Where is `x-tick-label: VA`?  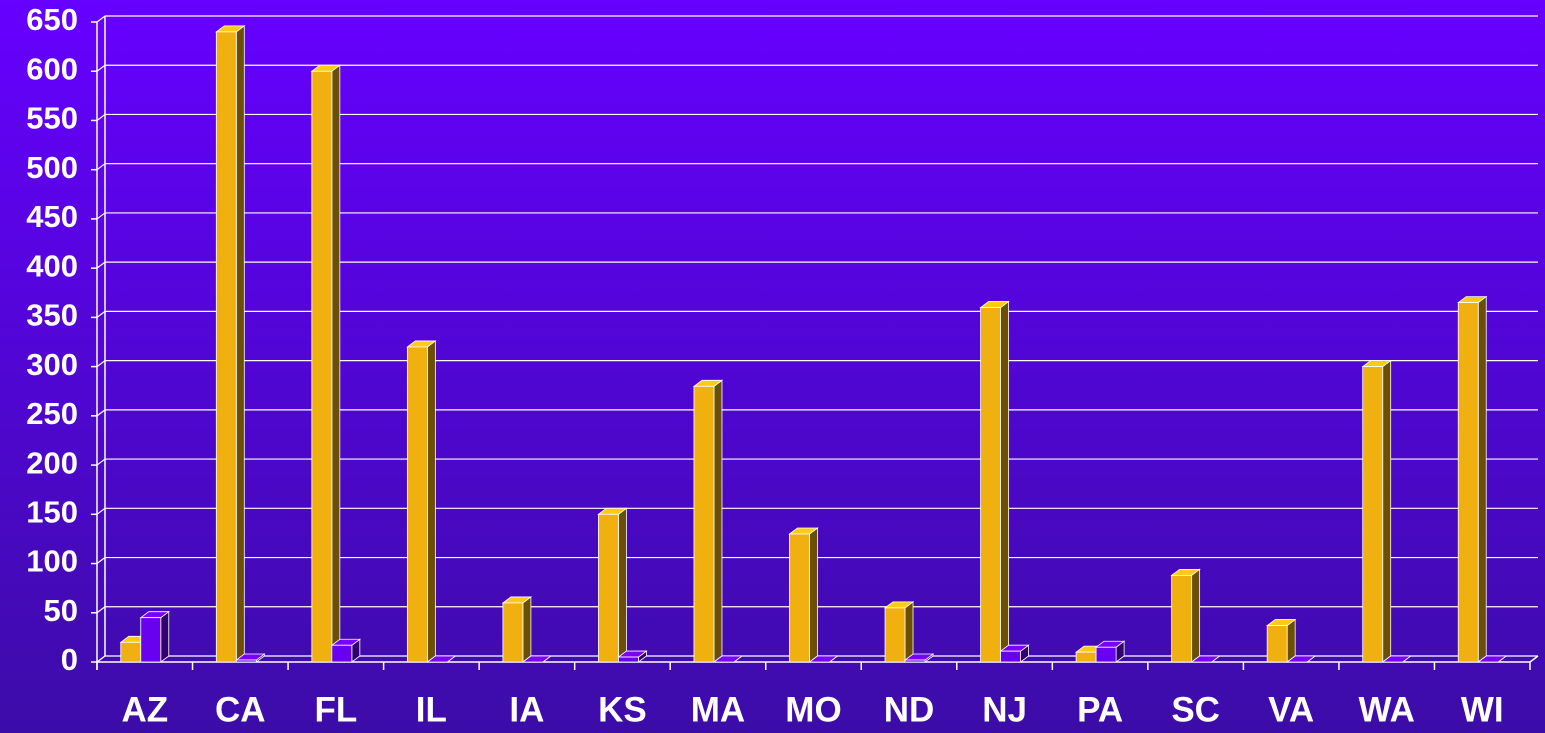
x-tick-label: VA is located at coordinates (1291, 709).